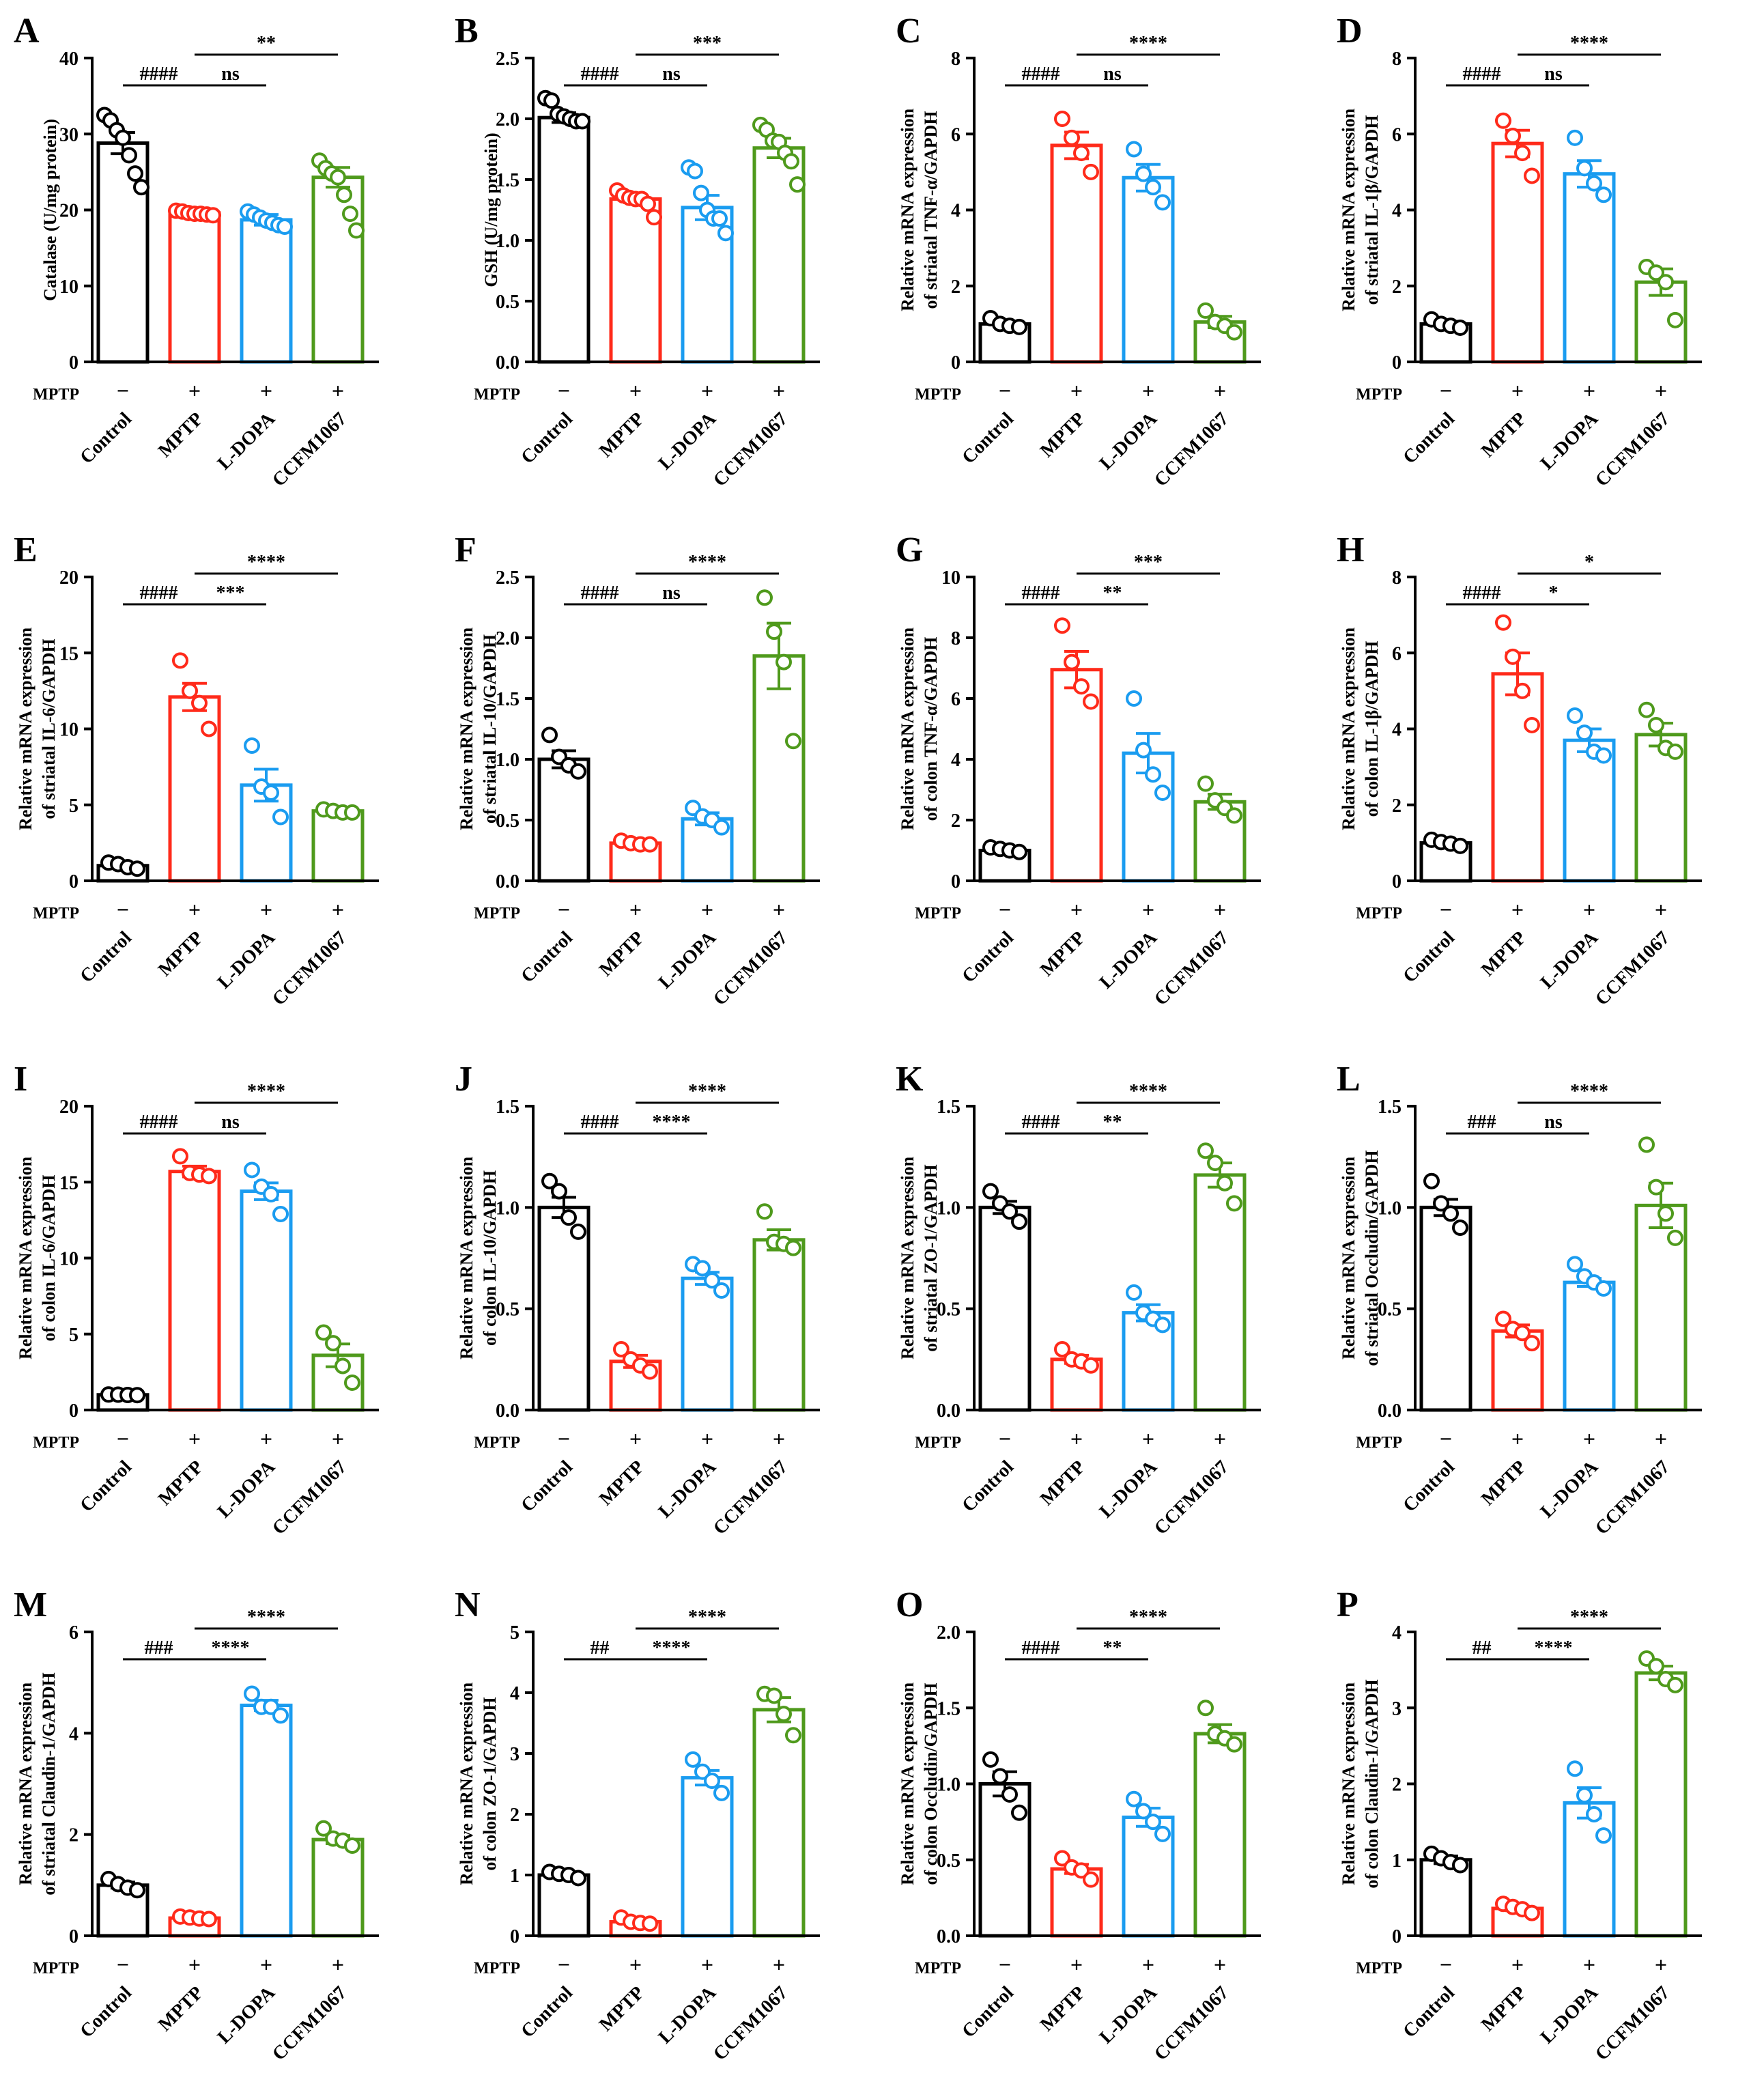  What do you see at coordinates (1350, 550) in the screenshot?
I see `panel-letter: H` at bounding box center [1350, 550].